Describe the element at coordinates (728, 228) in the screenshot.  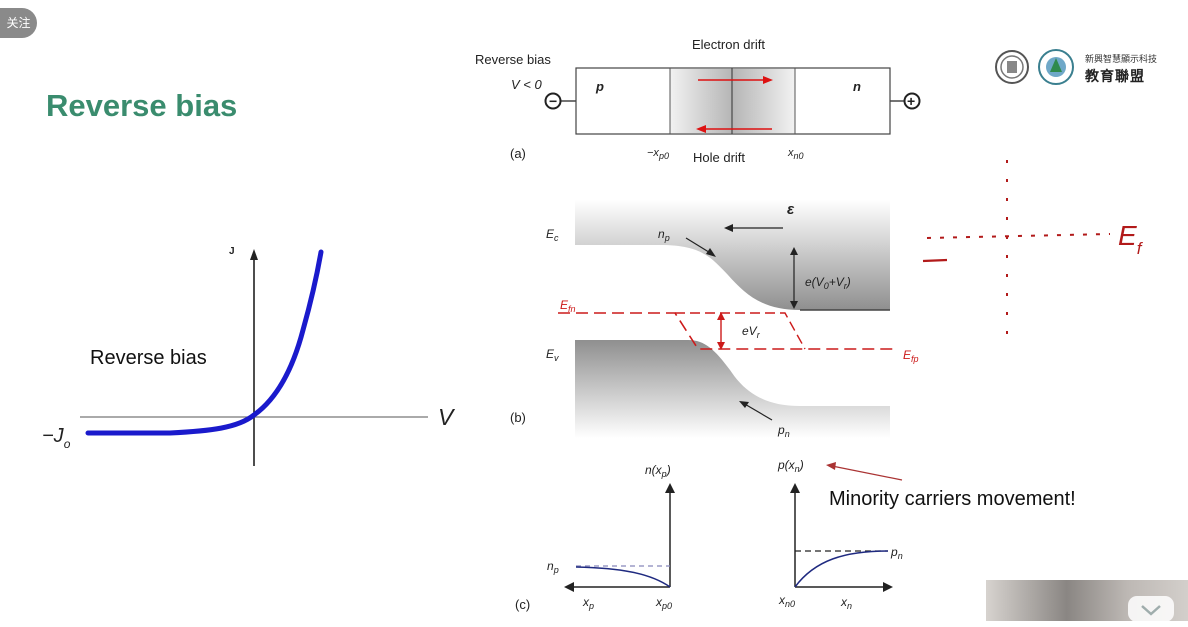
I see `field-arrow` at that location.